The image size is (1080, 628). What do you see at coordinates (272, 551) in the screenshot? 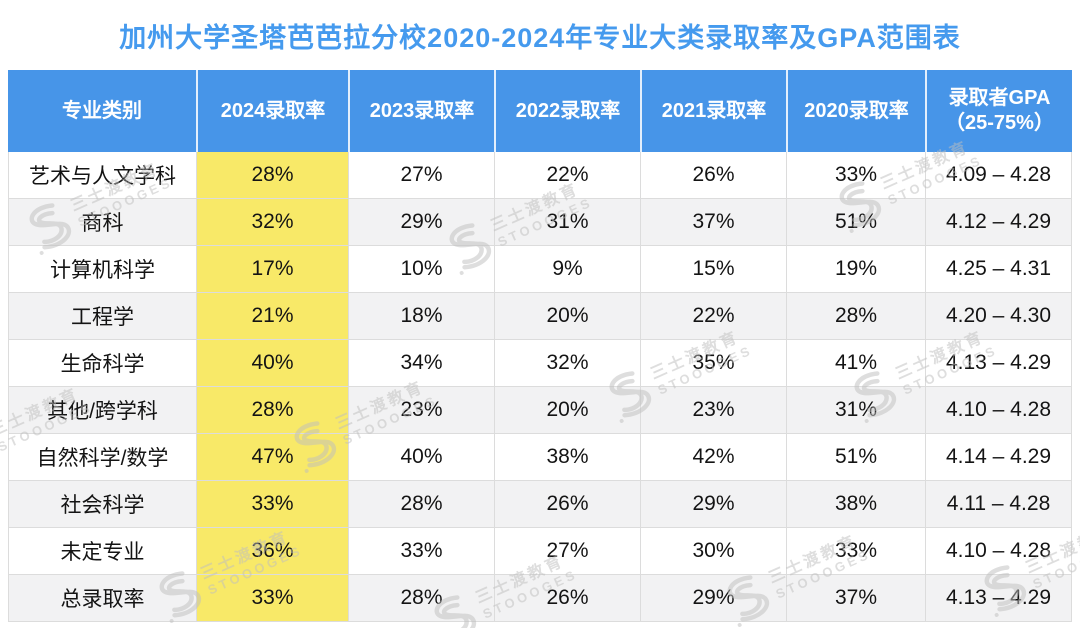
I see `value-cell: 36%` at bounding box center [272, 551].